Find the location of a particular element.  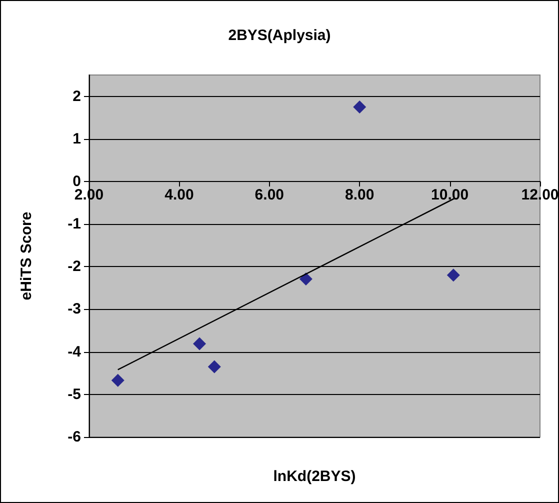

y-tick-label: 2 is located at coordinates (76, 96).